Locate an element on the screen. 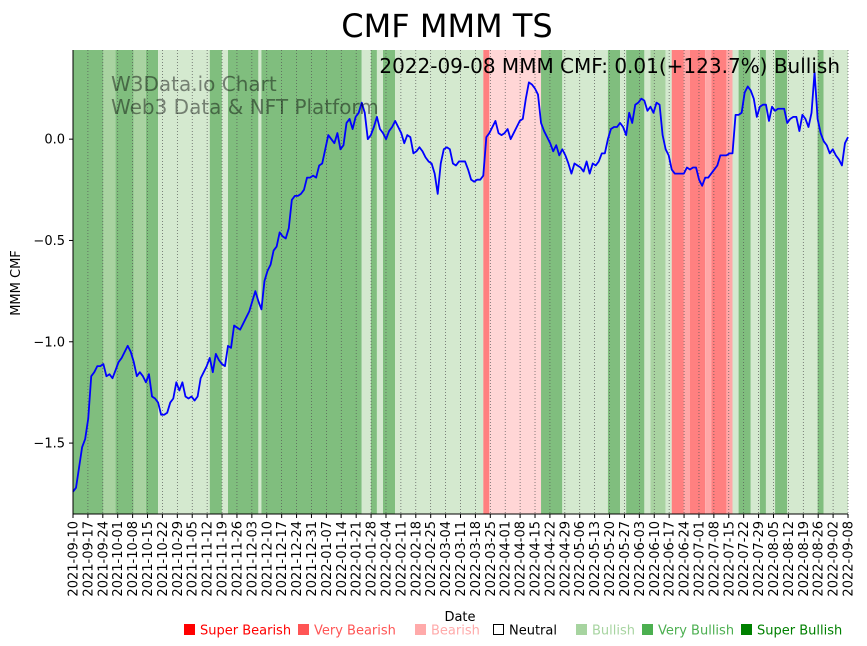 Image resolution: width=867 pixels, height=646 pixels. x-tick-label: 2021-11-12 is located at coordinates (208, 559).